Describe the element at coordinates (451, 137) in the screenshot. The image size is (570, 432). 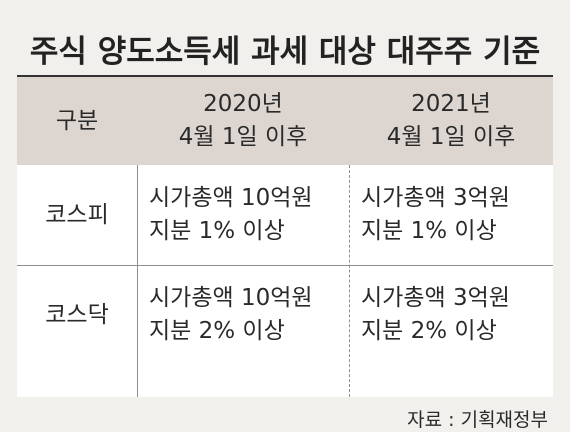
I see `header-2021-date: 4월 1일 이후` at that location.